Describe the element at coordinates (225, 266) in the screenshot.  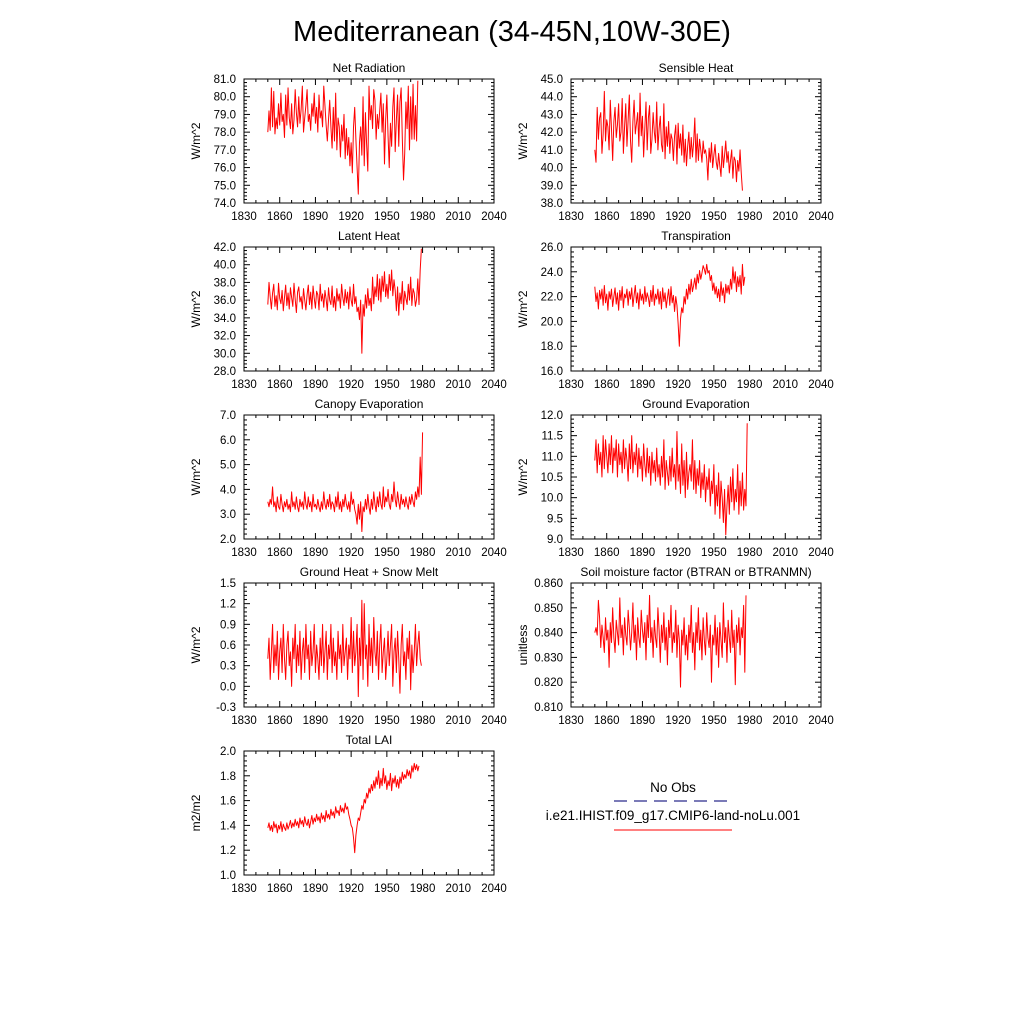
I see `y-tick-label: 40.0` at that location.